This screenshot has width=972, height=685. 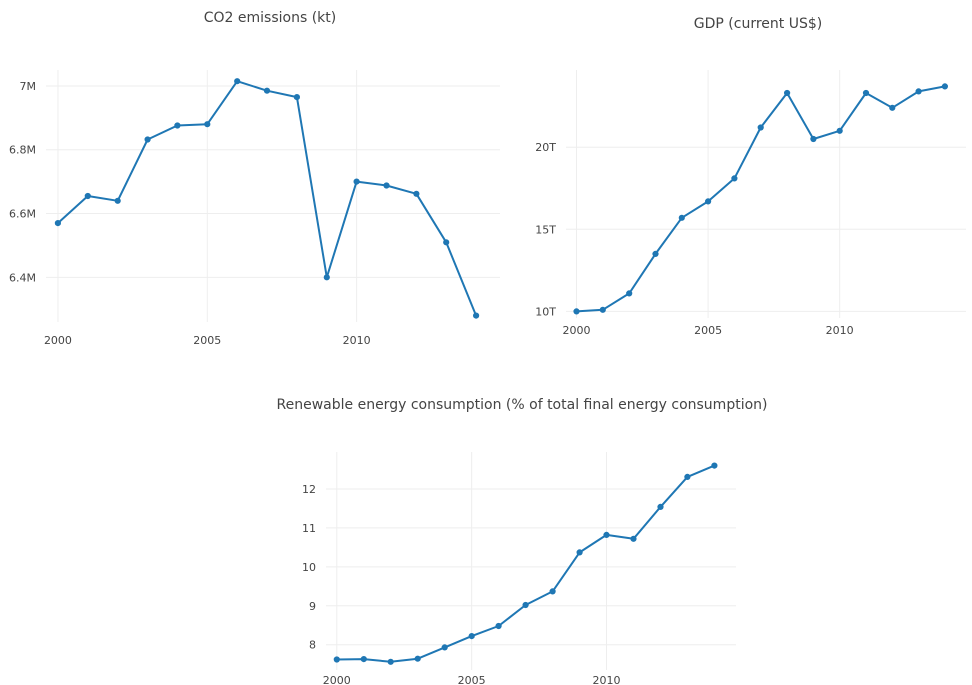 What do you see at coordinates (309, 489) in the screenshot?
I see `renewable-y-tick-label: 12` at bounding box center [309, 489].